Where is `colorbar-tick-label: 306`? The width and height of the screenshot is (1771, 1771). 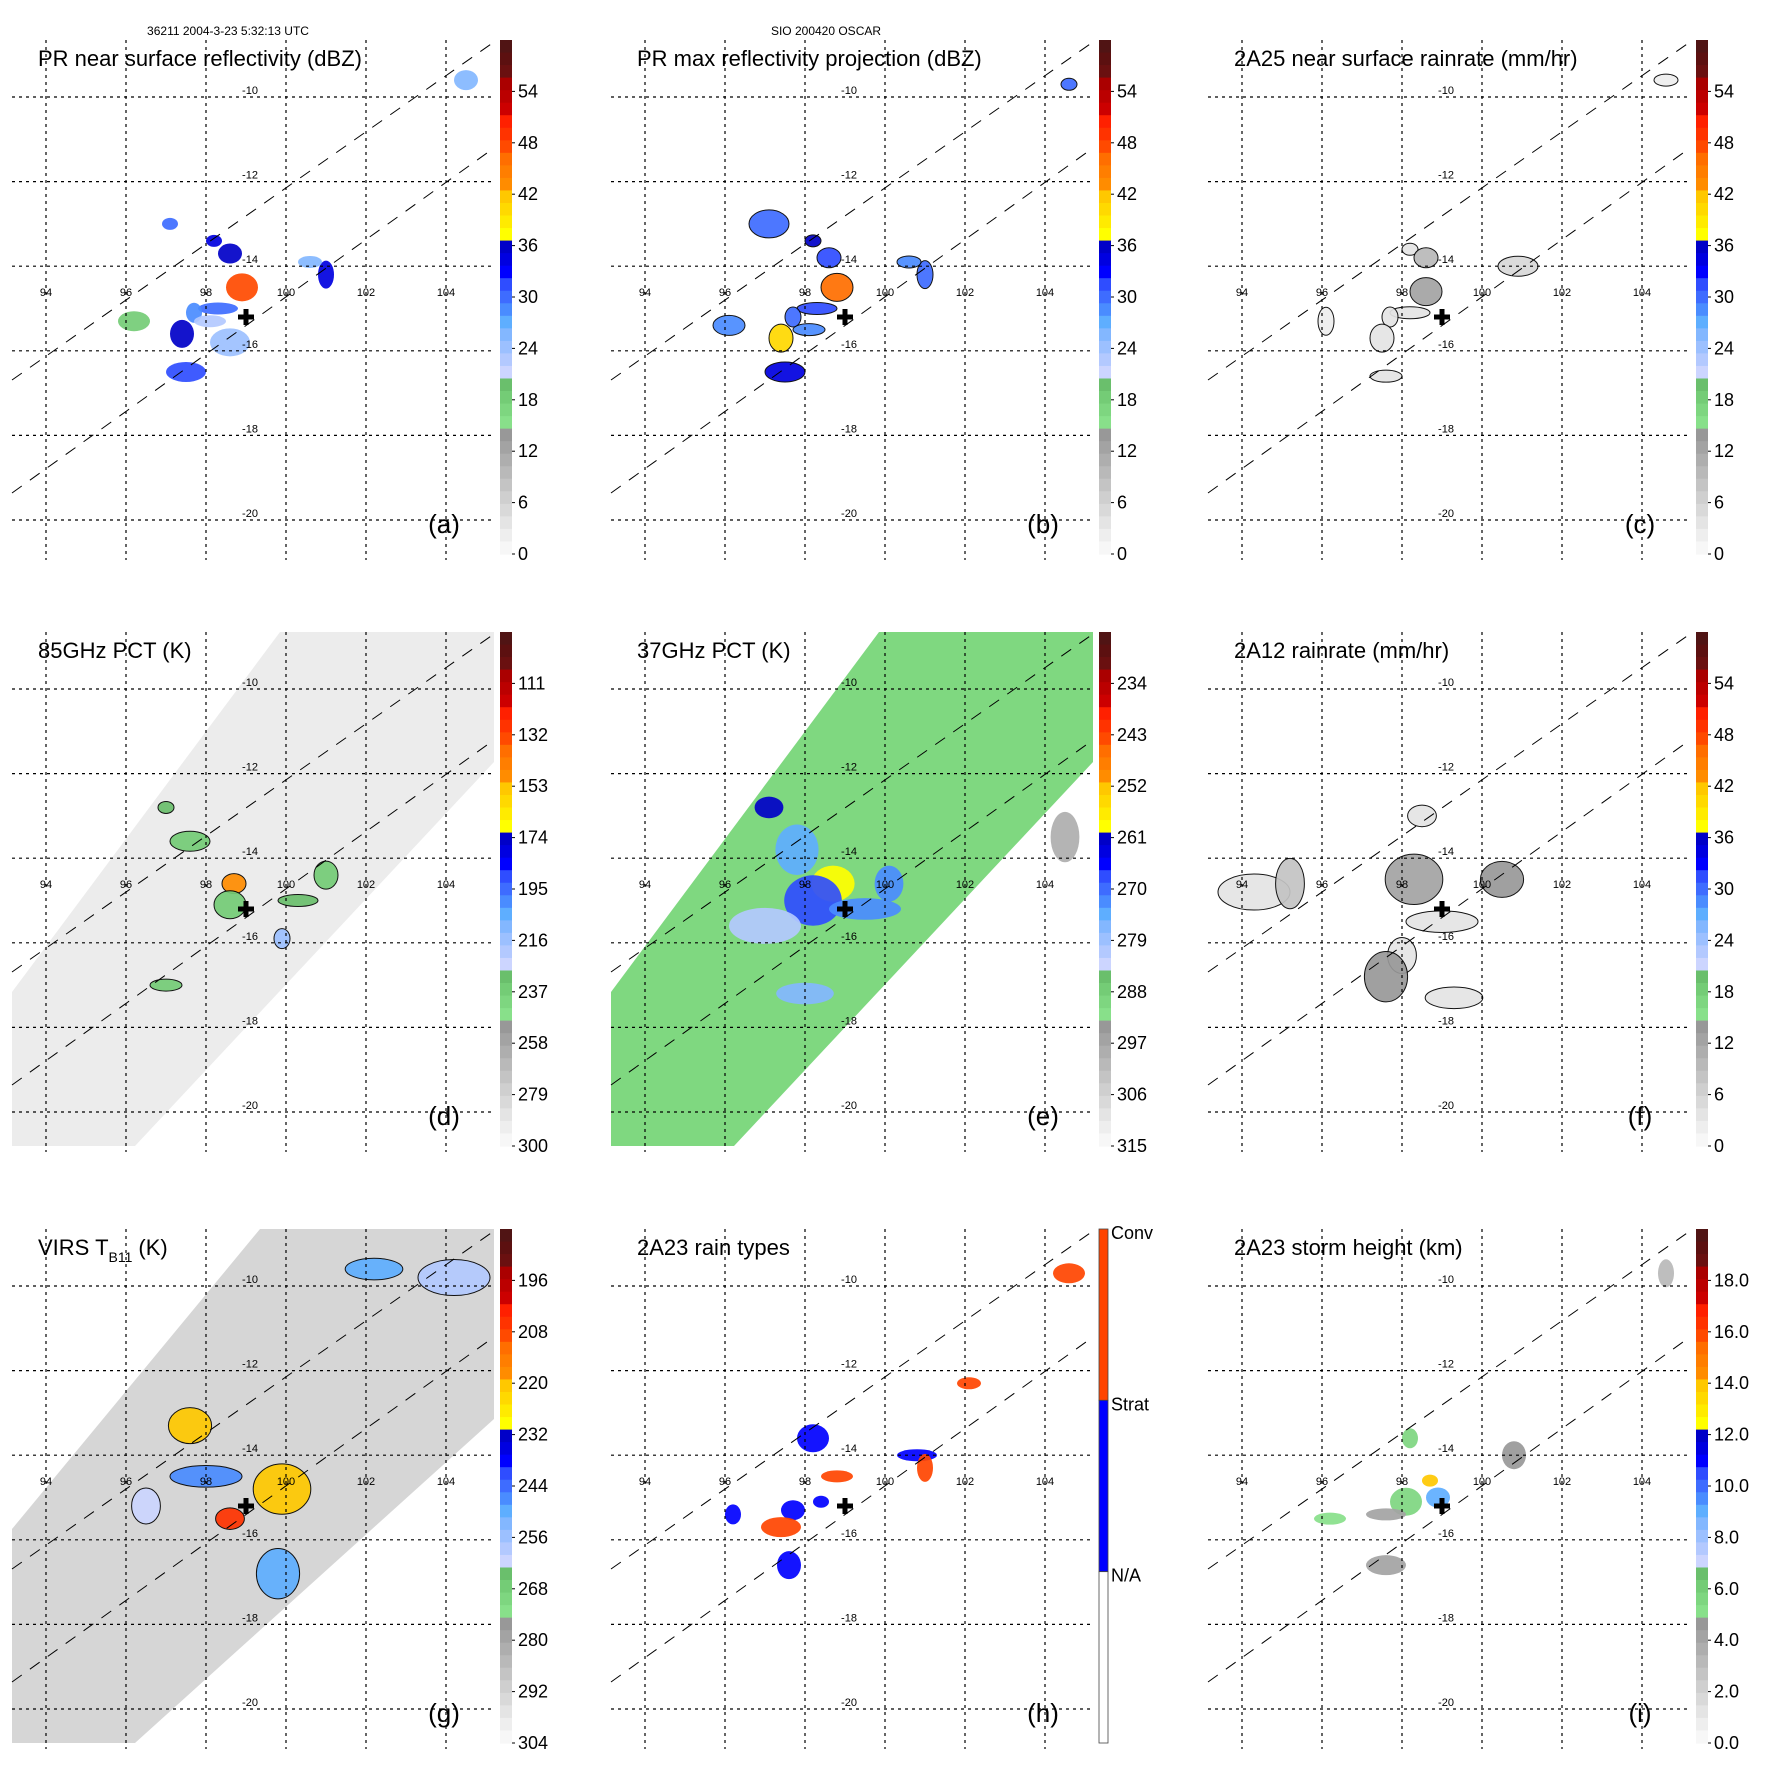 colorbar-tick-label: 306 is located at coordinates (1132, 1095).